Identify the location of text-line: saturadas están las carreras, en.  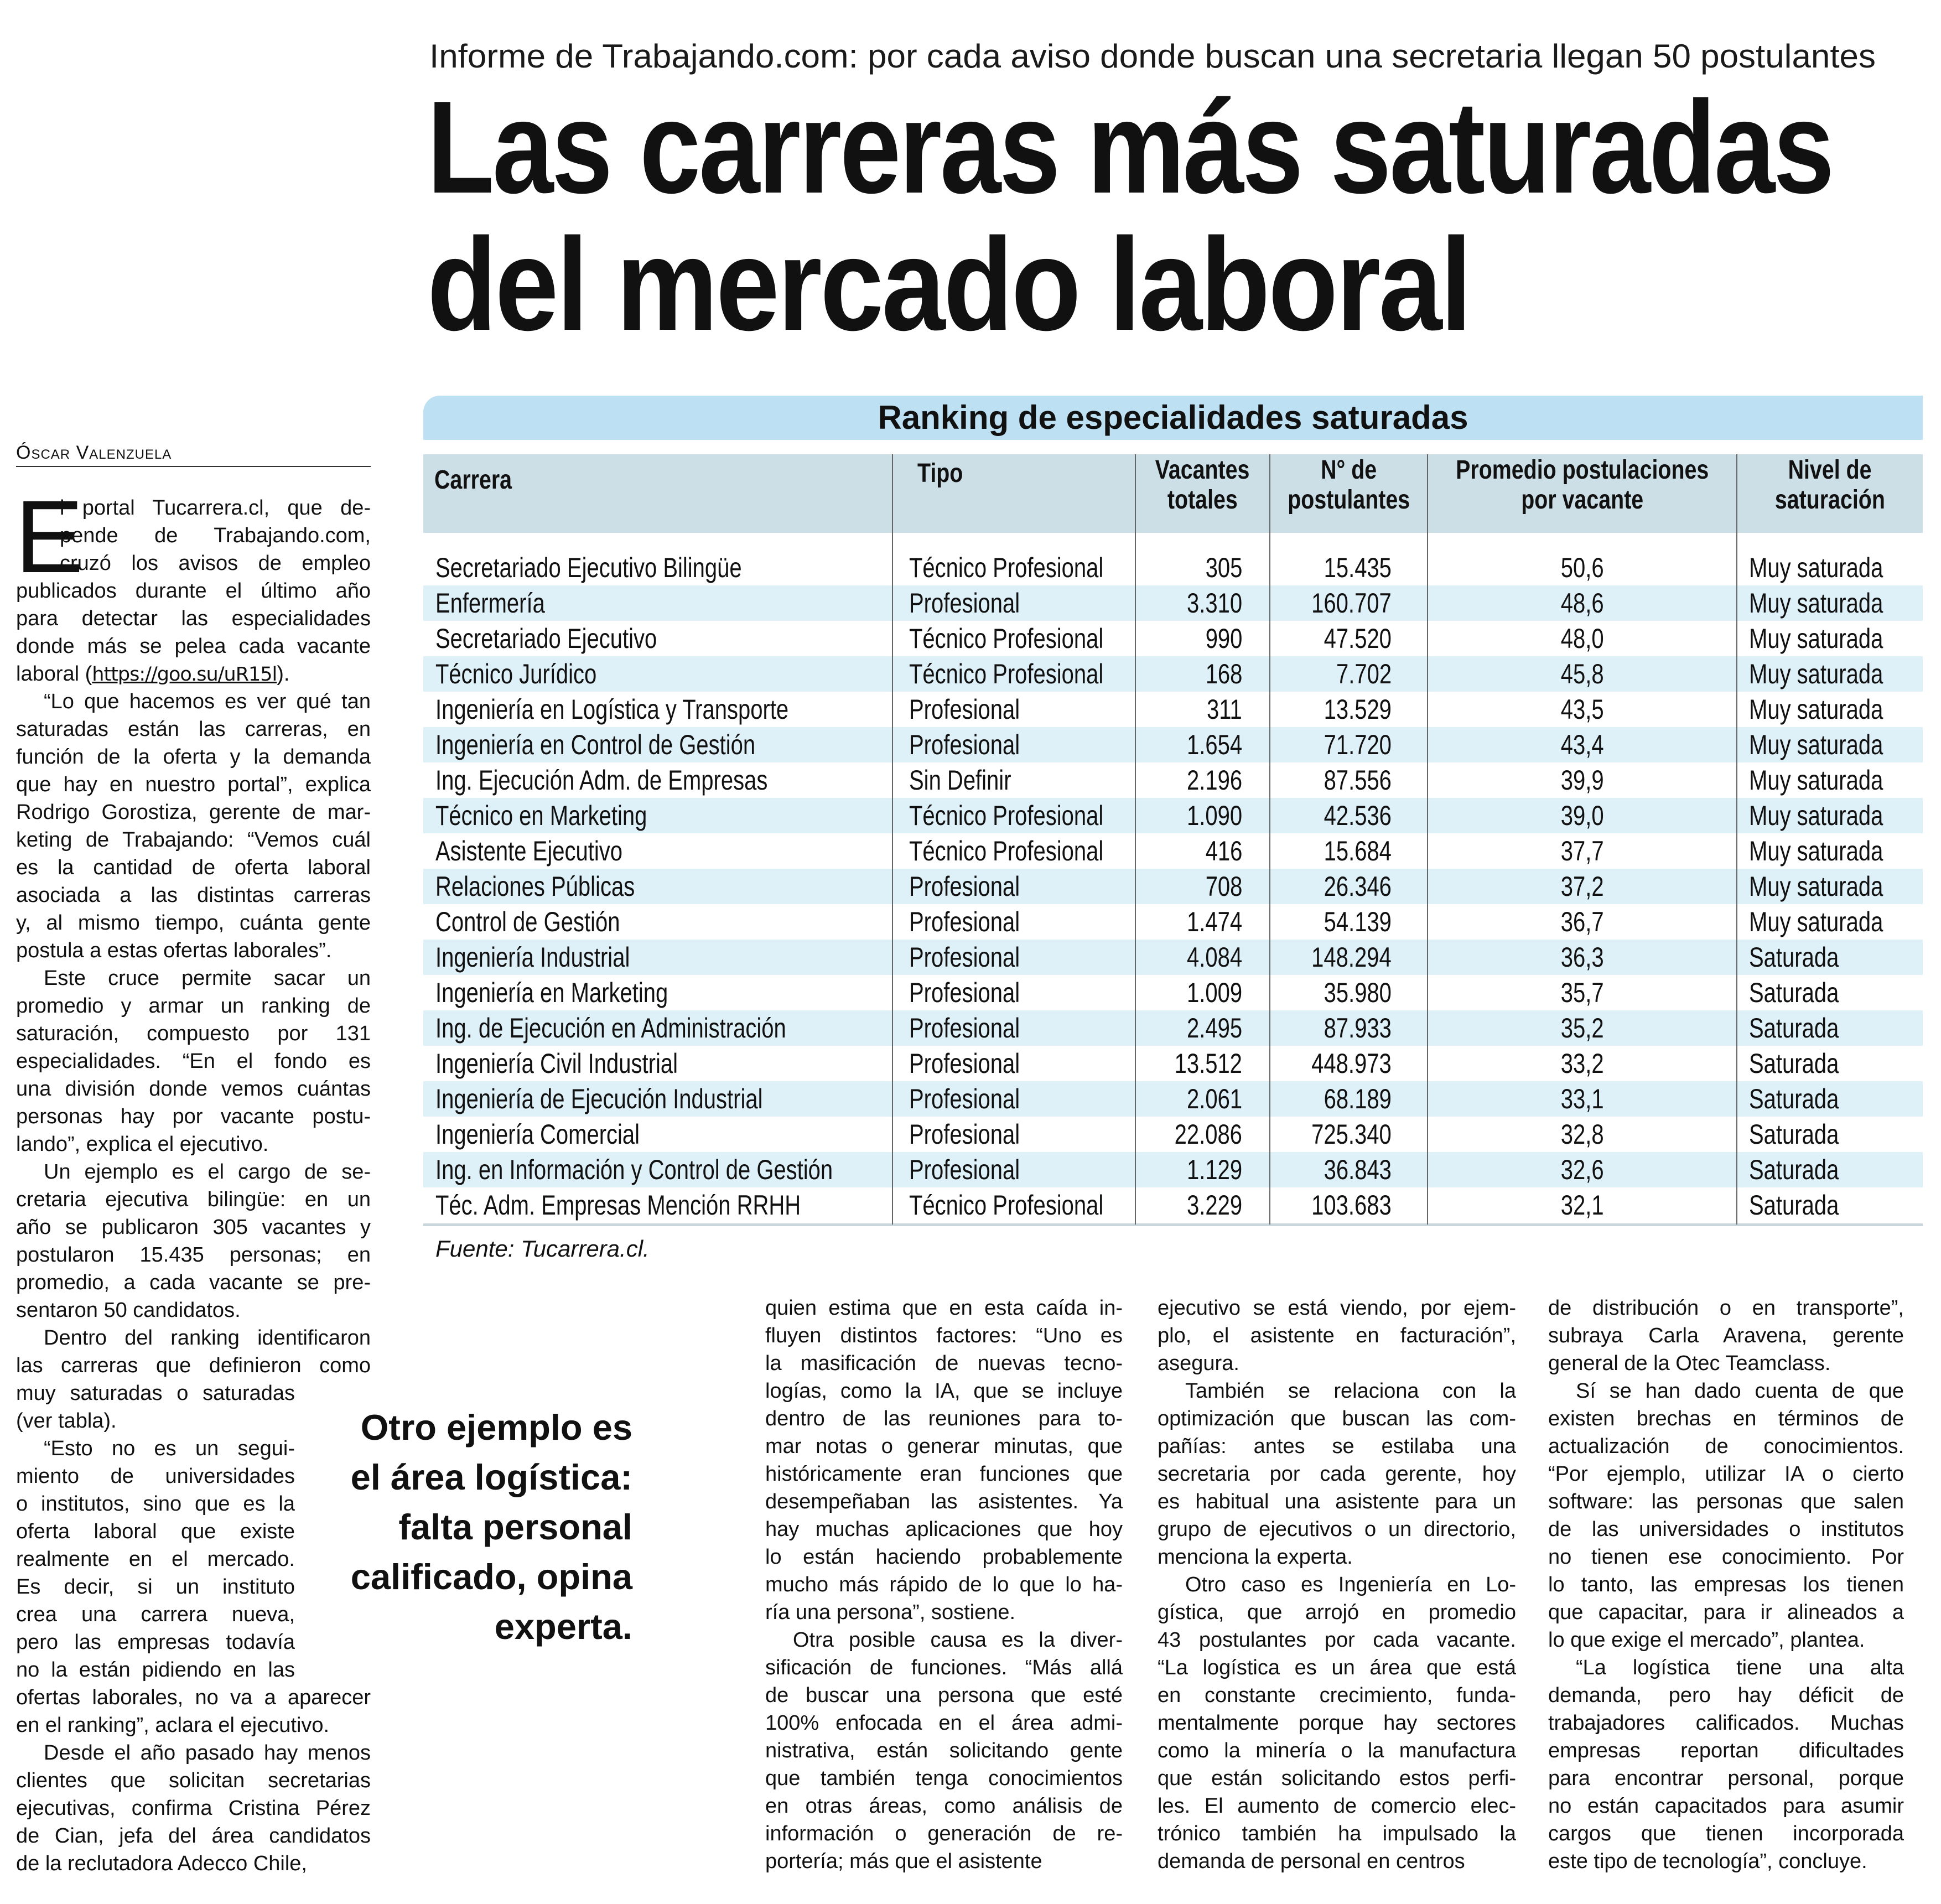
(193, 730).